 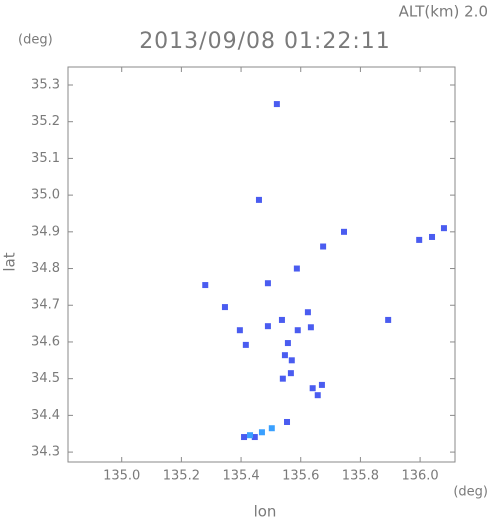 What do you see at coordinates (45, 231) in the screenshot?
I see `y-tick-label: 34.9` at bounding box center [45, 231].